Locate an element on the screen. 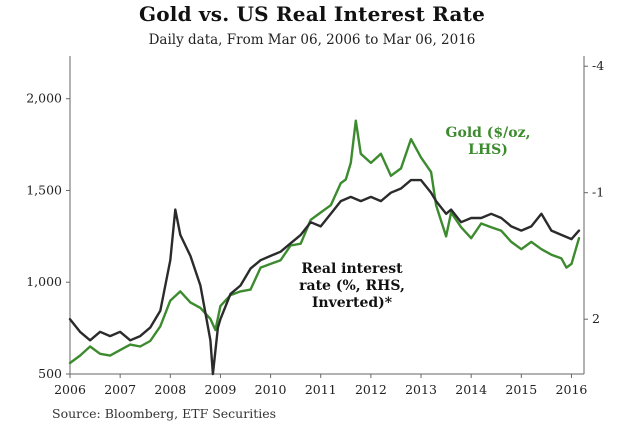  chart-title: Gold vs. US Real Interest Rate is located at coordinates (312, 14).